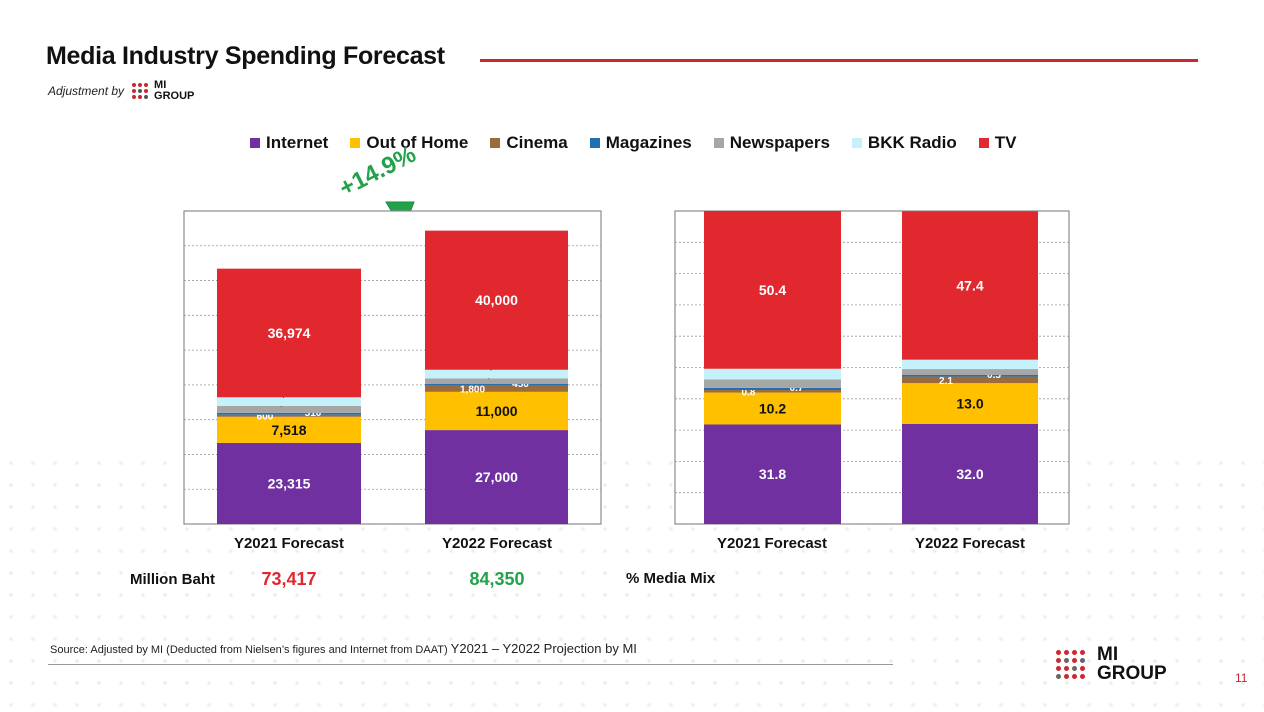  I want to click on legend-label: Out of Home, so click(417, 142).